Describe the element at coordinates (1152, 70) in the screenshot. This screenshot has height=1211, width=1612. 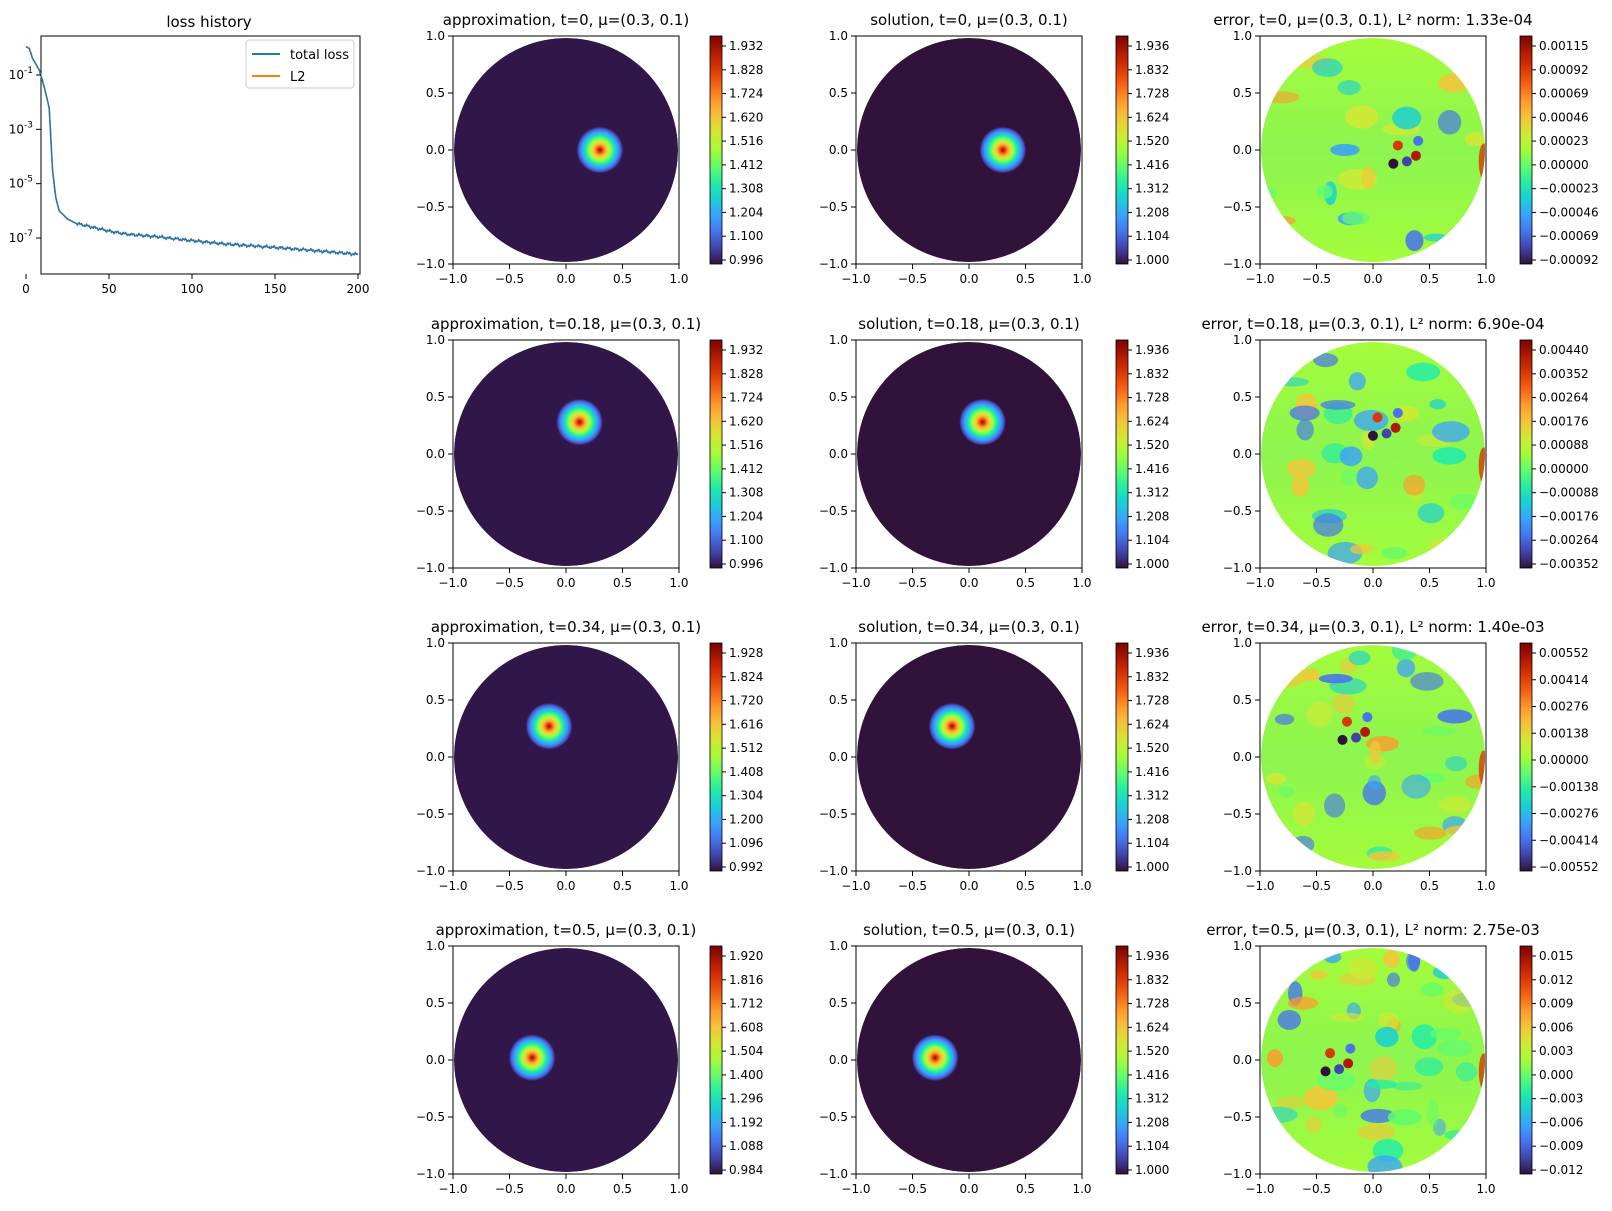
I see `colorbar-tick-label: 1.832` at that location.